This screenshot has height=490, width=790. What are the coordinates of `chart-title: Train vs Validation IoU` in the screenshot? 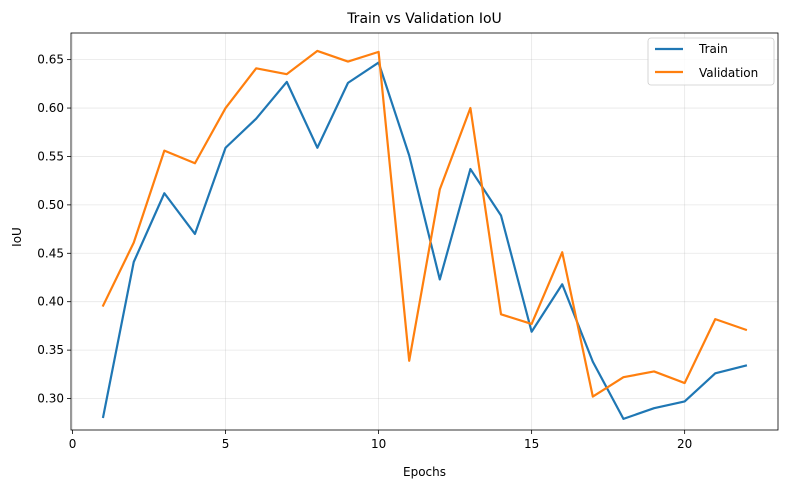 It's located at (424, 19).